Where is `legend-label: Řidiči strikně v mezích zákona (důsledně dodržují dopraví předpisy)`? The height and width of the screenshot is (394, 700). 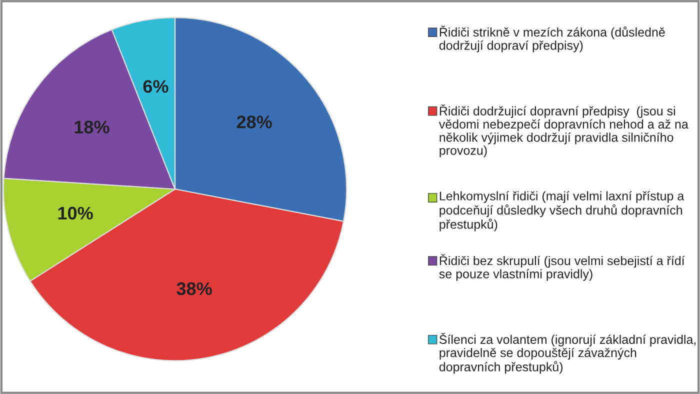
legend-label: Řidiči strikně v mezích zákona (důsledně dodržují dopraví předpisy) is located at coordinates (552, 39).